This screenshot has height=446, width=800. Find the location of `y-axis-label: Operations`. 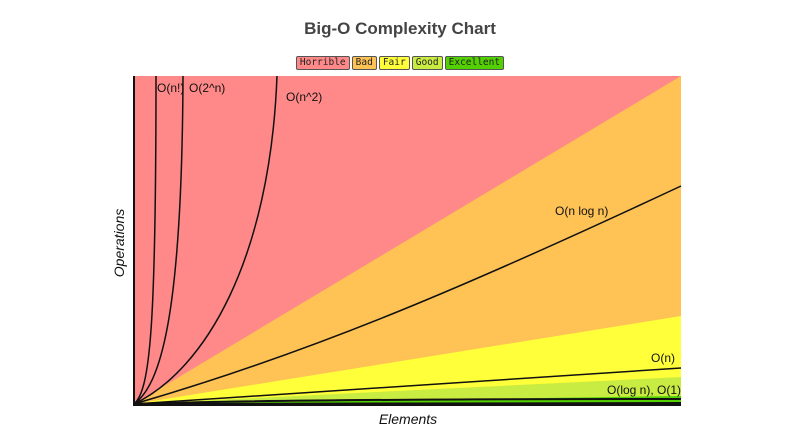

y-axis-label: Operations is located at coordinates (119, 243).